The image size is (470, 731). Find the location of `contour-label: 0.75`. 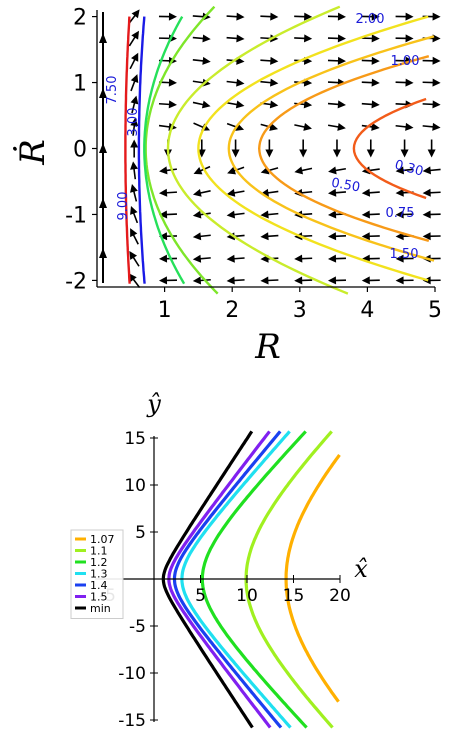

contour-label: 0.75 is located at coordinates (400, 213).